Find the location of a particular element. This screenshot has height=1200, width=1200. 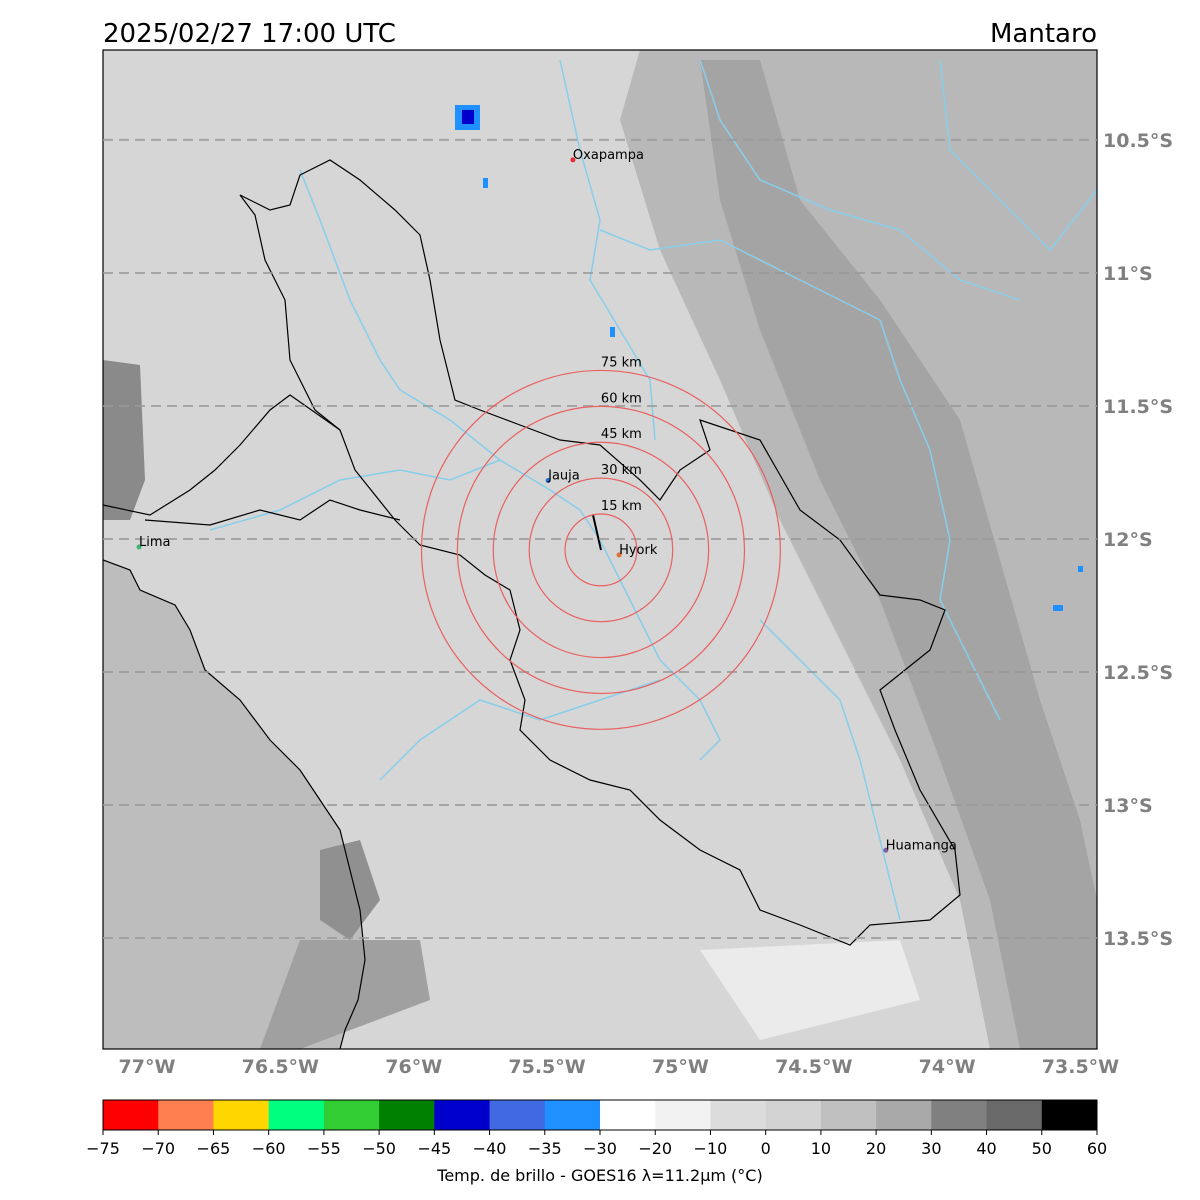

city-label: Oxapampa is located at coordinates (608, 155).